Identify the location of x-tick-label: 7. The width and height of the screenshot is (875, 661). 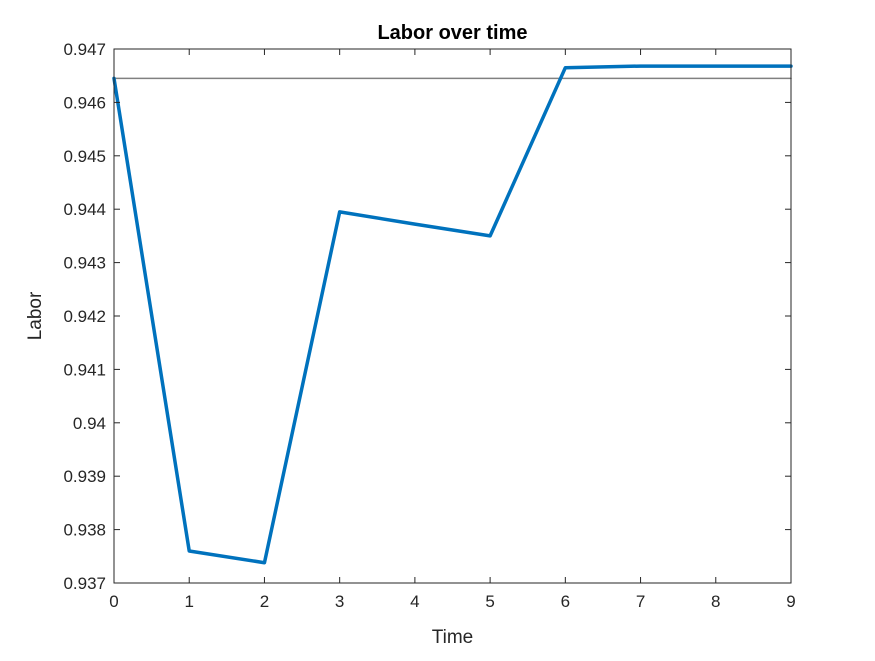
(640, 601).